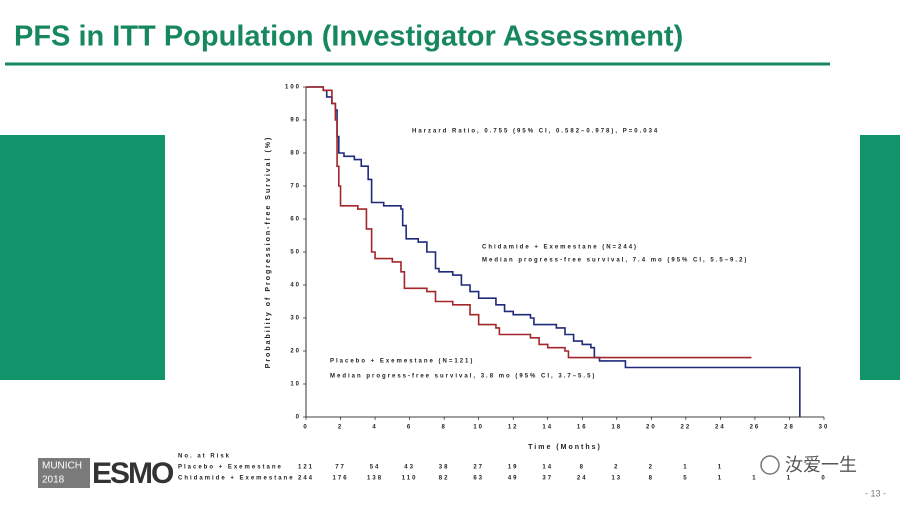 Image resolution: width=900 pixels, height=511 pixels. Describe the element at coordinates (547, 479) in the screenshot. I see `at-risk-count: 37` at that location.